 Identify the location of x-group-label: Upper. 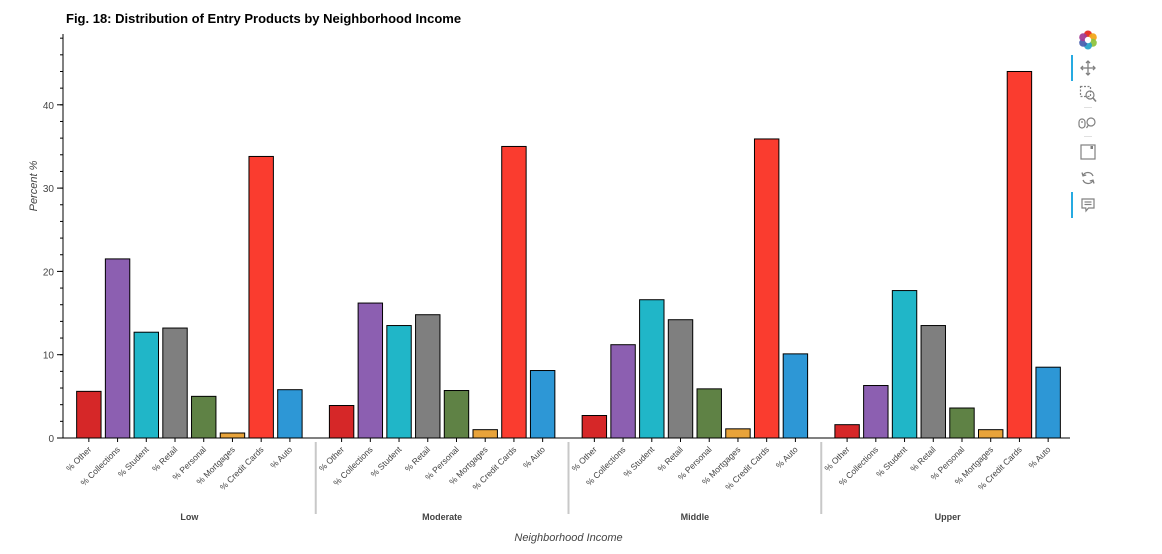
(948, 517).